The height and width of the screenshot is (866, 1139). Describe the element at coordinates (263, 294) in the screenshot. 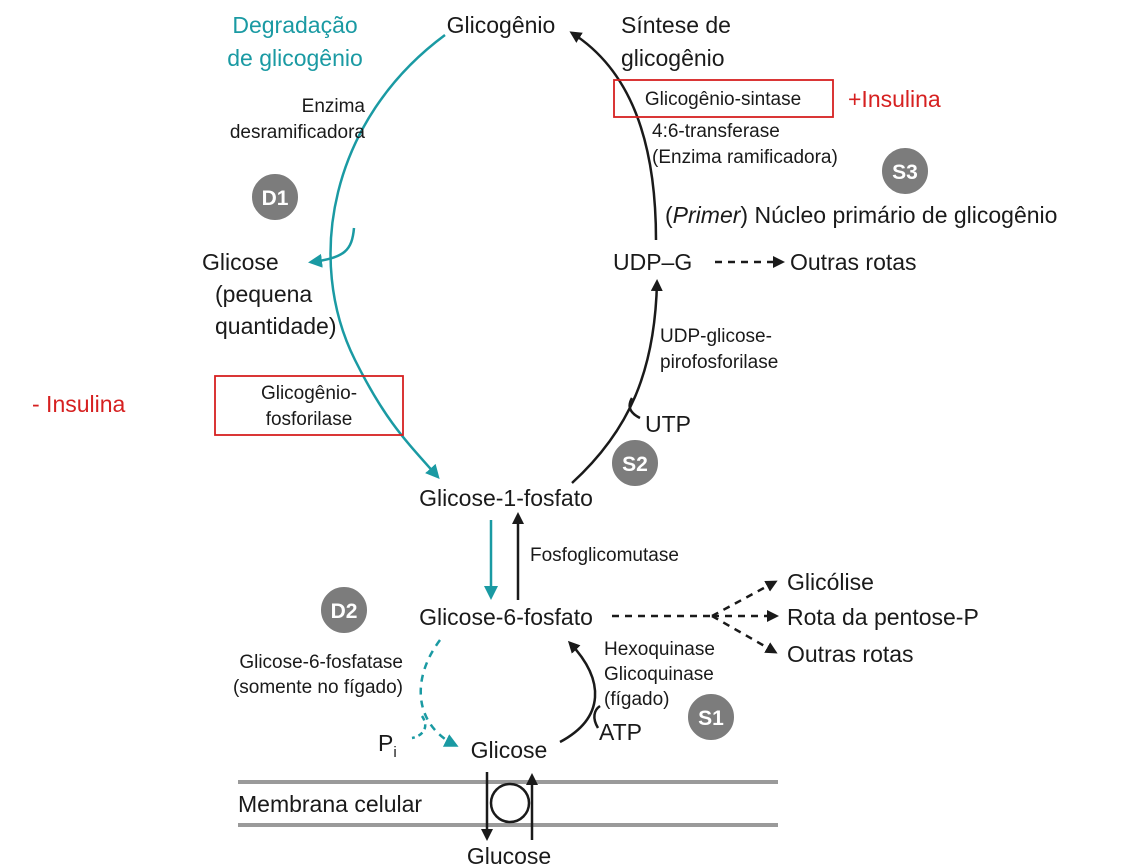

I see `node-glicose-pequena-line2: (pequena` at that location.